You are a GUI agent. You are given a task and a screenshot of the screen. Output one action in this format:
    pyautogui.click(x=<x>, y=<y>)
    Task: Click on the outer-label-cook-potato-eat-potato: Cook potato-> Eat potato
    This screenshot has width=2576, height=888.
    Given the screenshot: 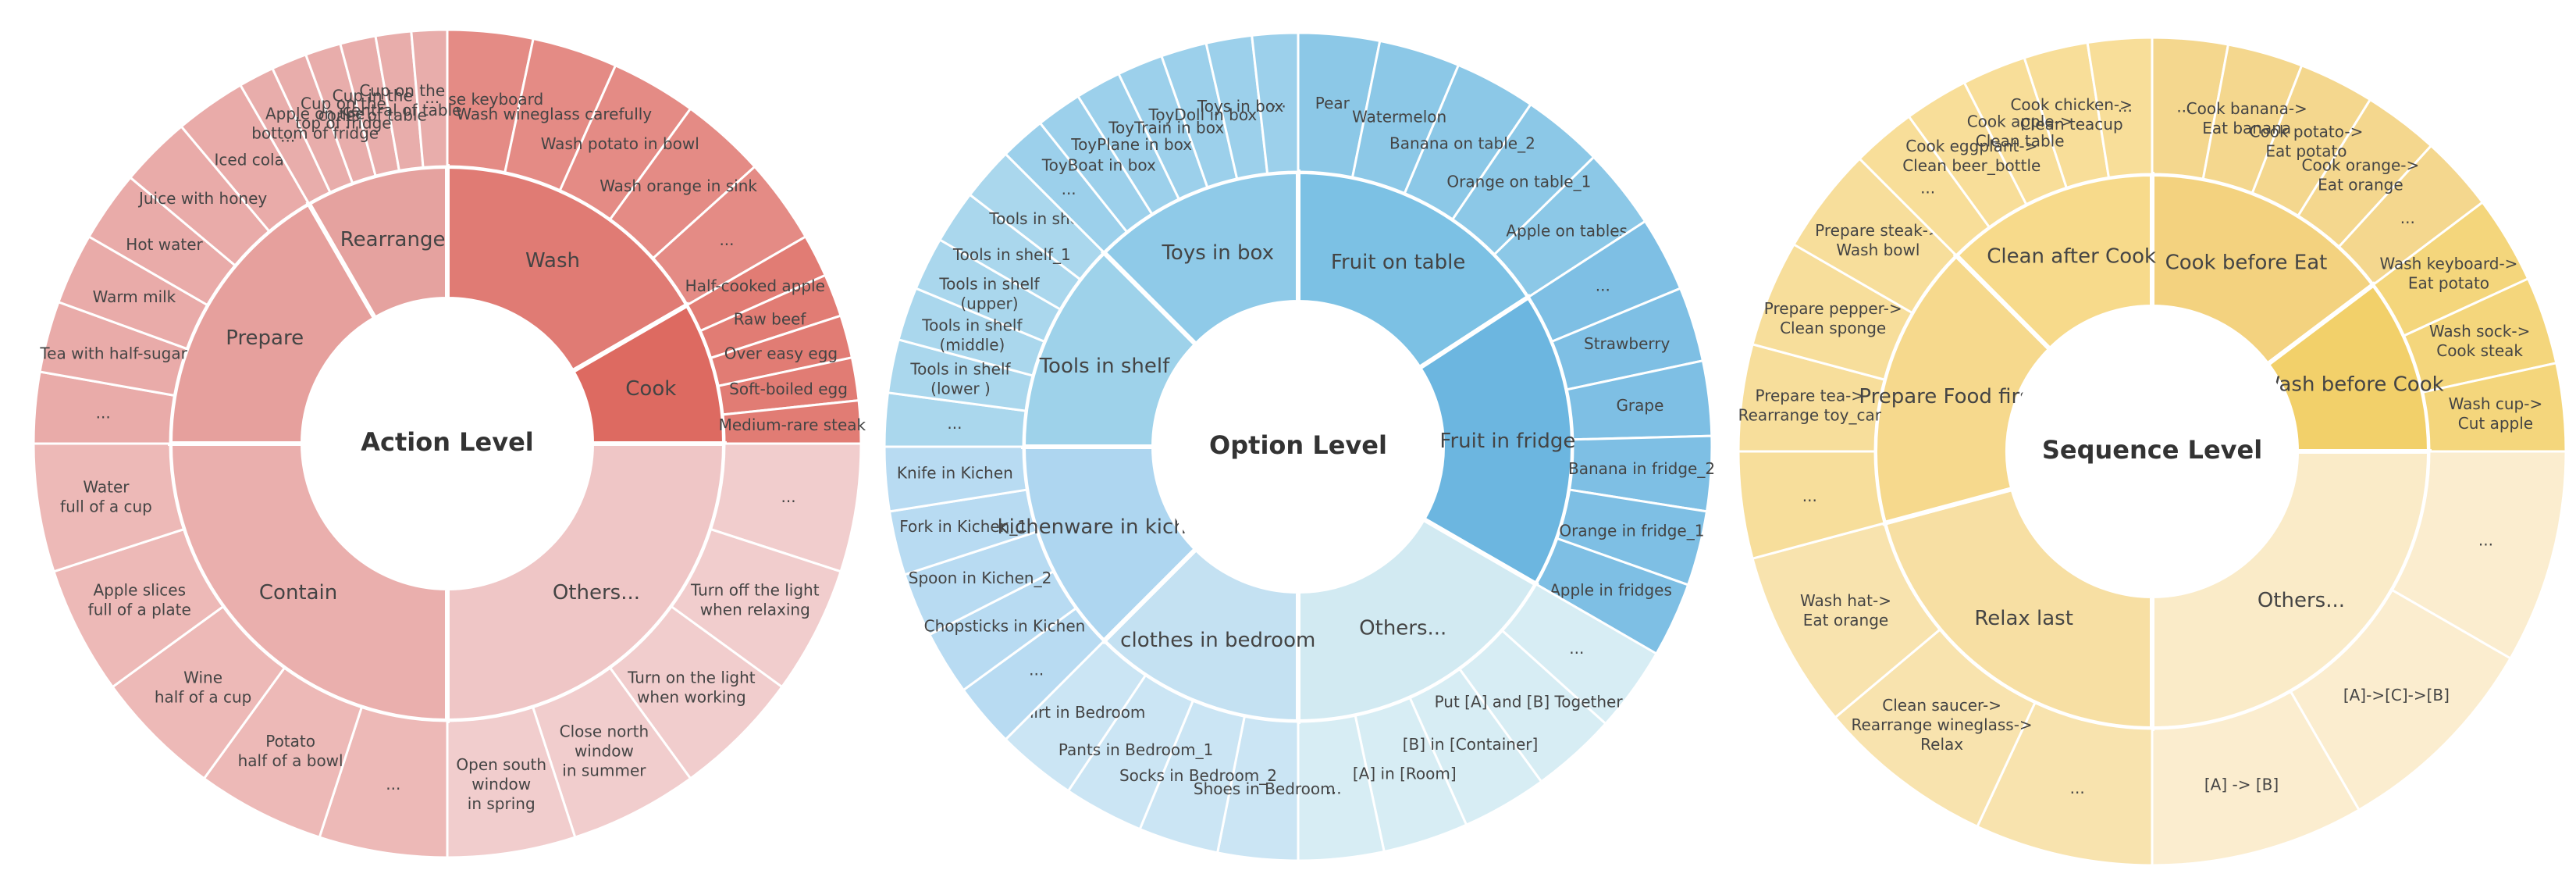 What is the action you would take?
    pyautogui.click(x=2307, y=141)
    